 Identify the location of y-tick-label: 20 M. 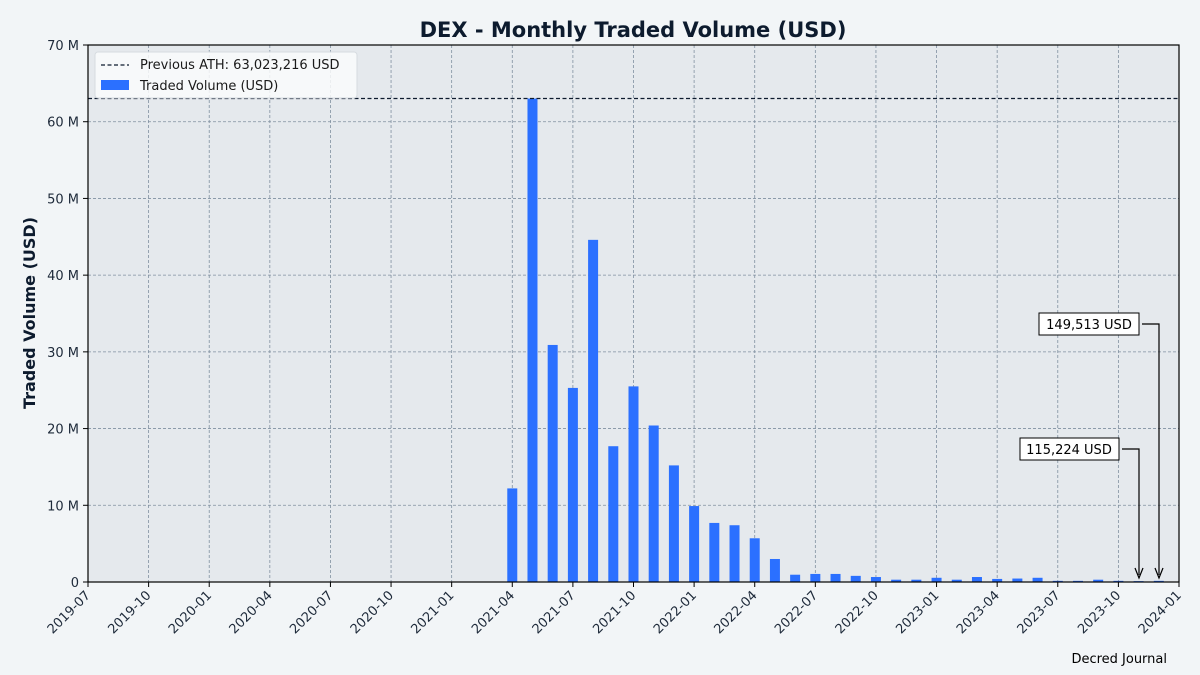
(63, 430).